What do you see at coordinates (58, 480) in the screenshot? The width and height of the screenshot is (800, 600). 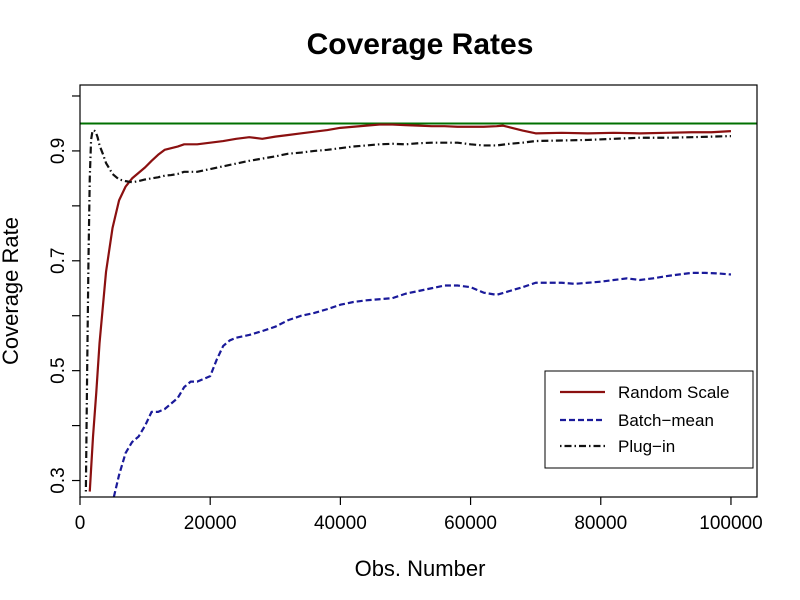 I see `y-tick-label: 0.3` at bounding box center [58, 480].